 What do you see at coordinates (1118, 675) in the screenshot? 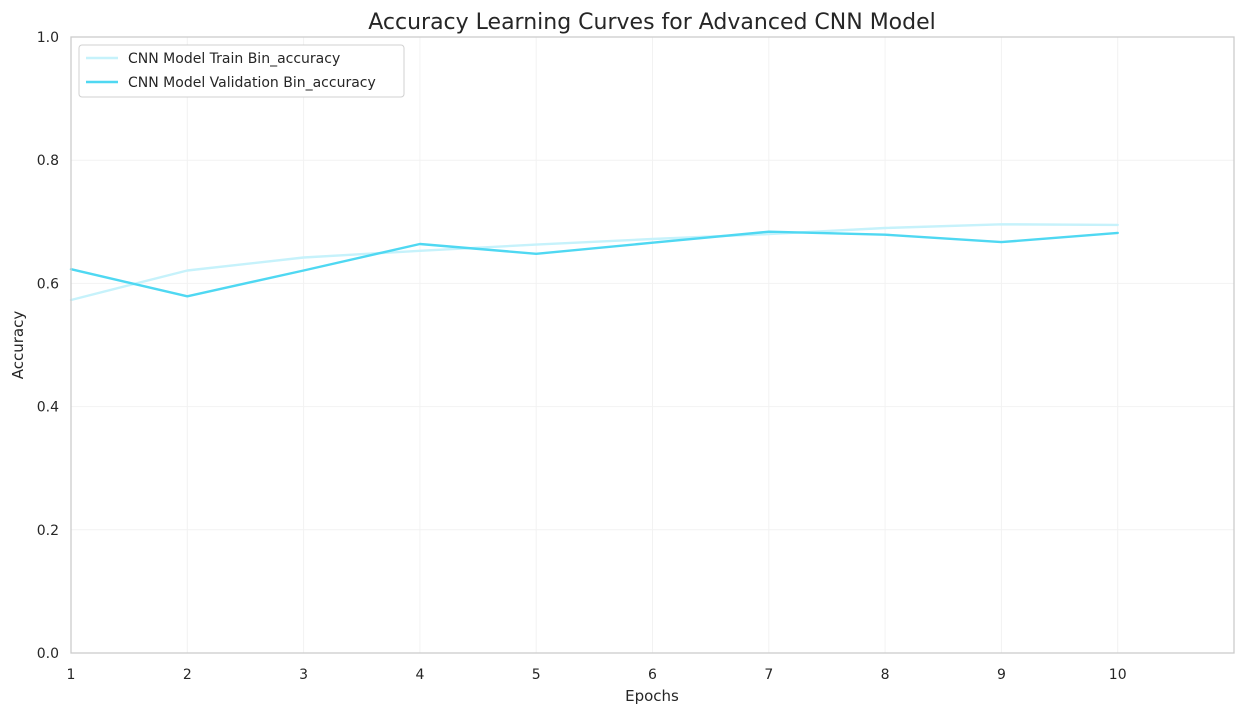
I see `x-tick-label: 10` at bounding box center [1118, 675].